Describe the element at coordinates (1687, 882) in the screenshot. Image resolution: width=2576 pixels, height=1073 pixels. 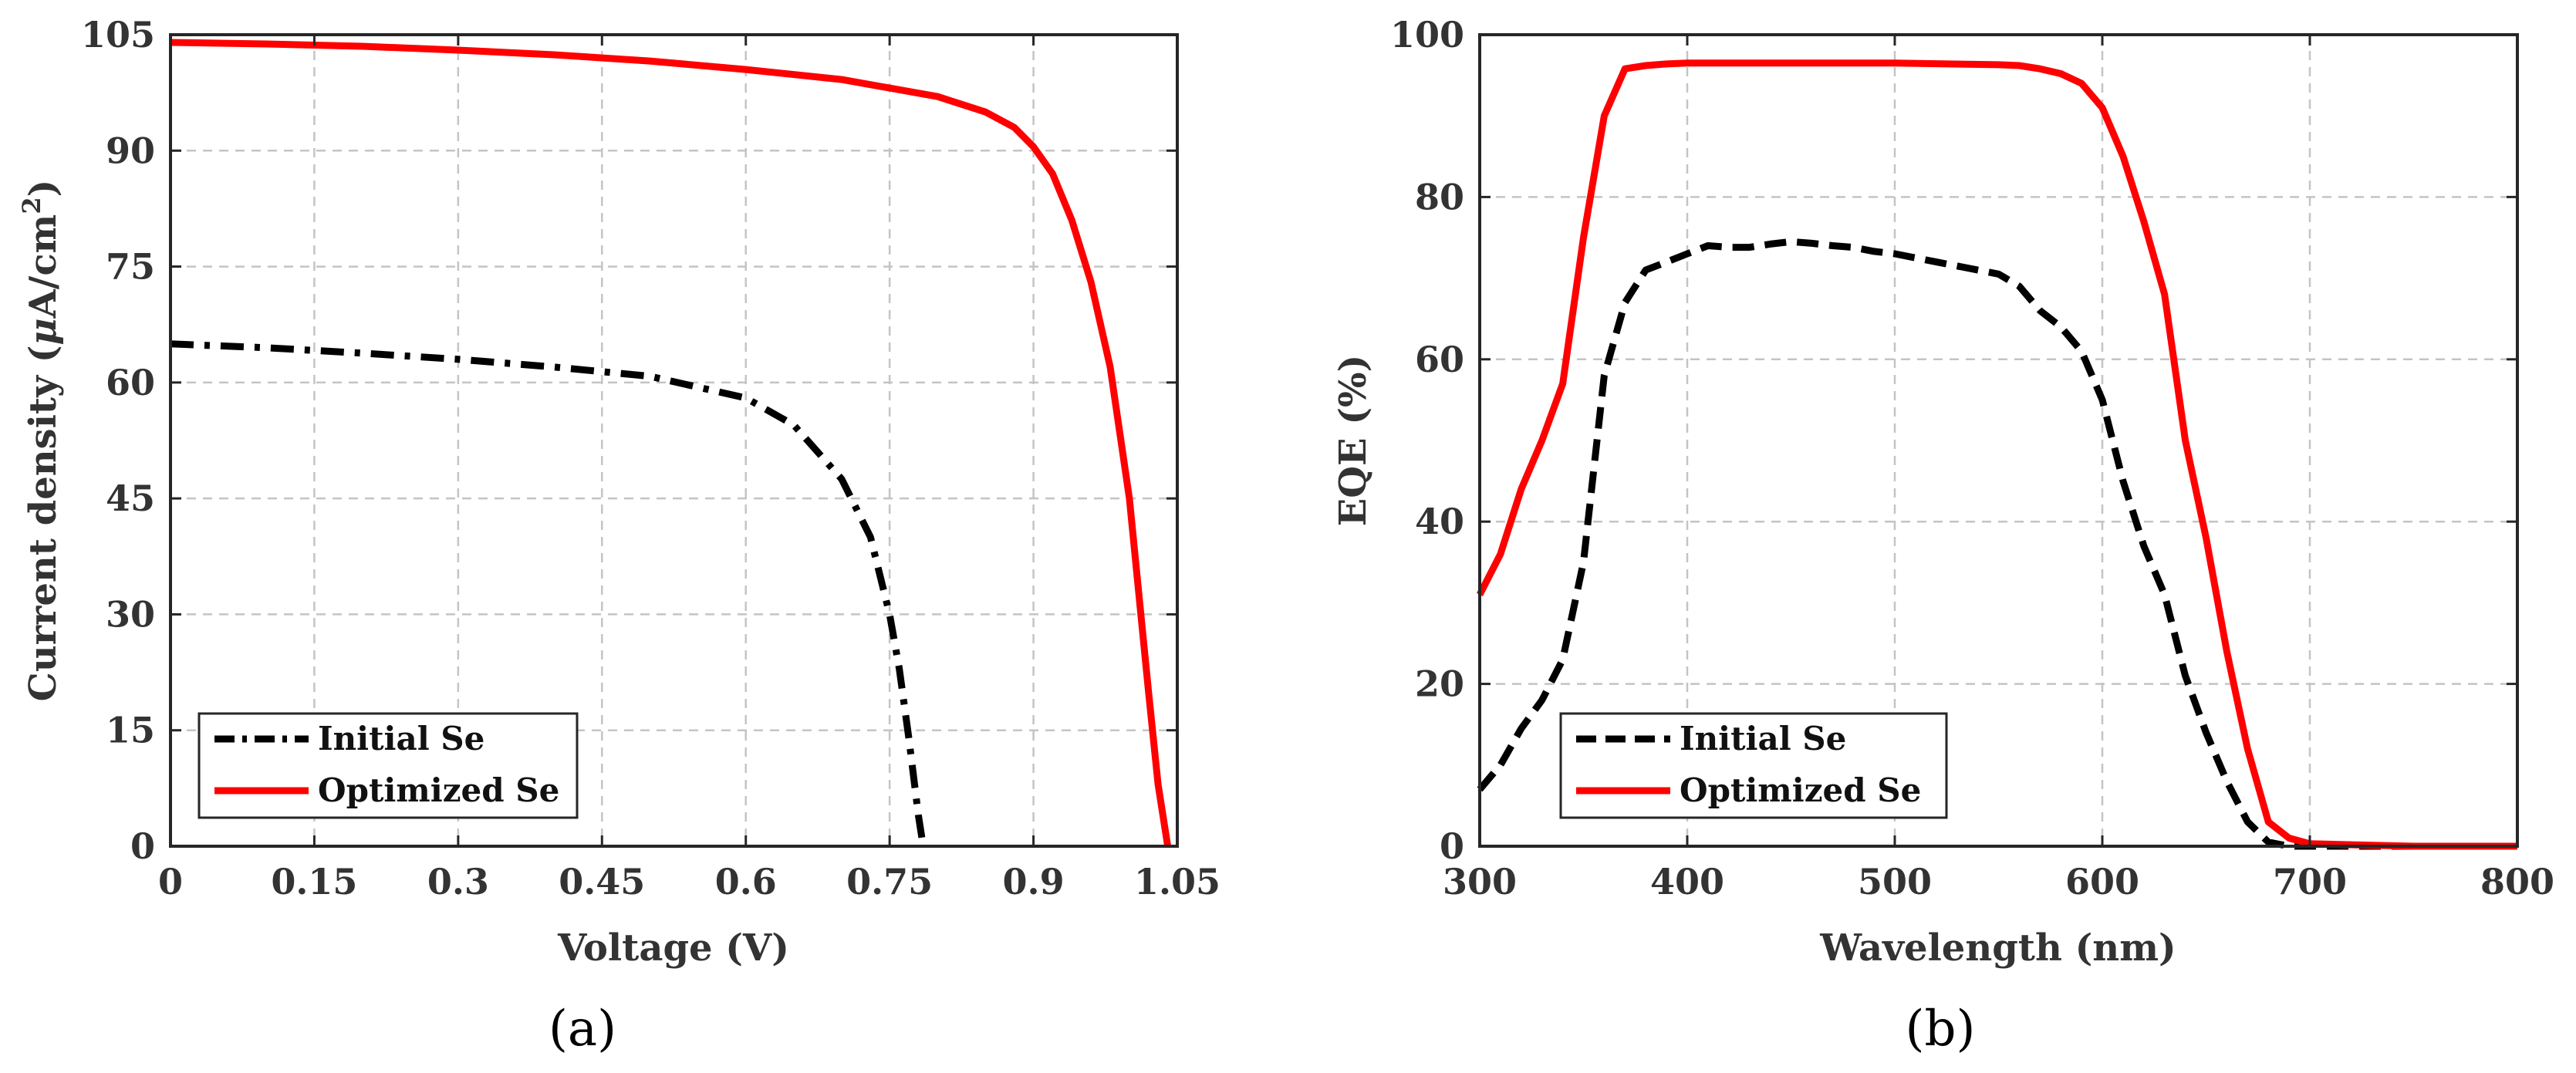
I see `panel-b-xtick-label: 400` at that location.